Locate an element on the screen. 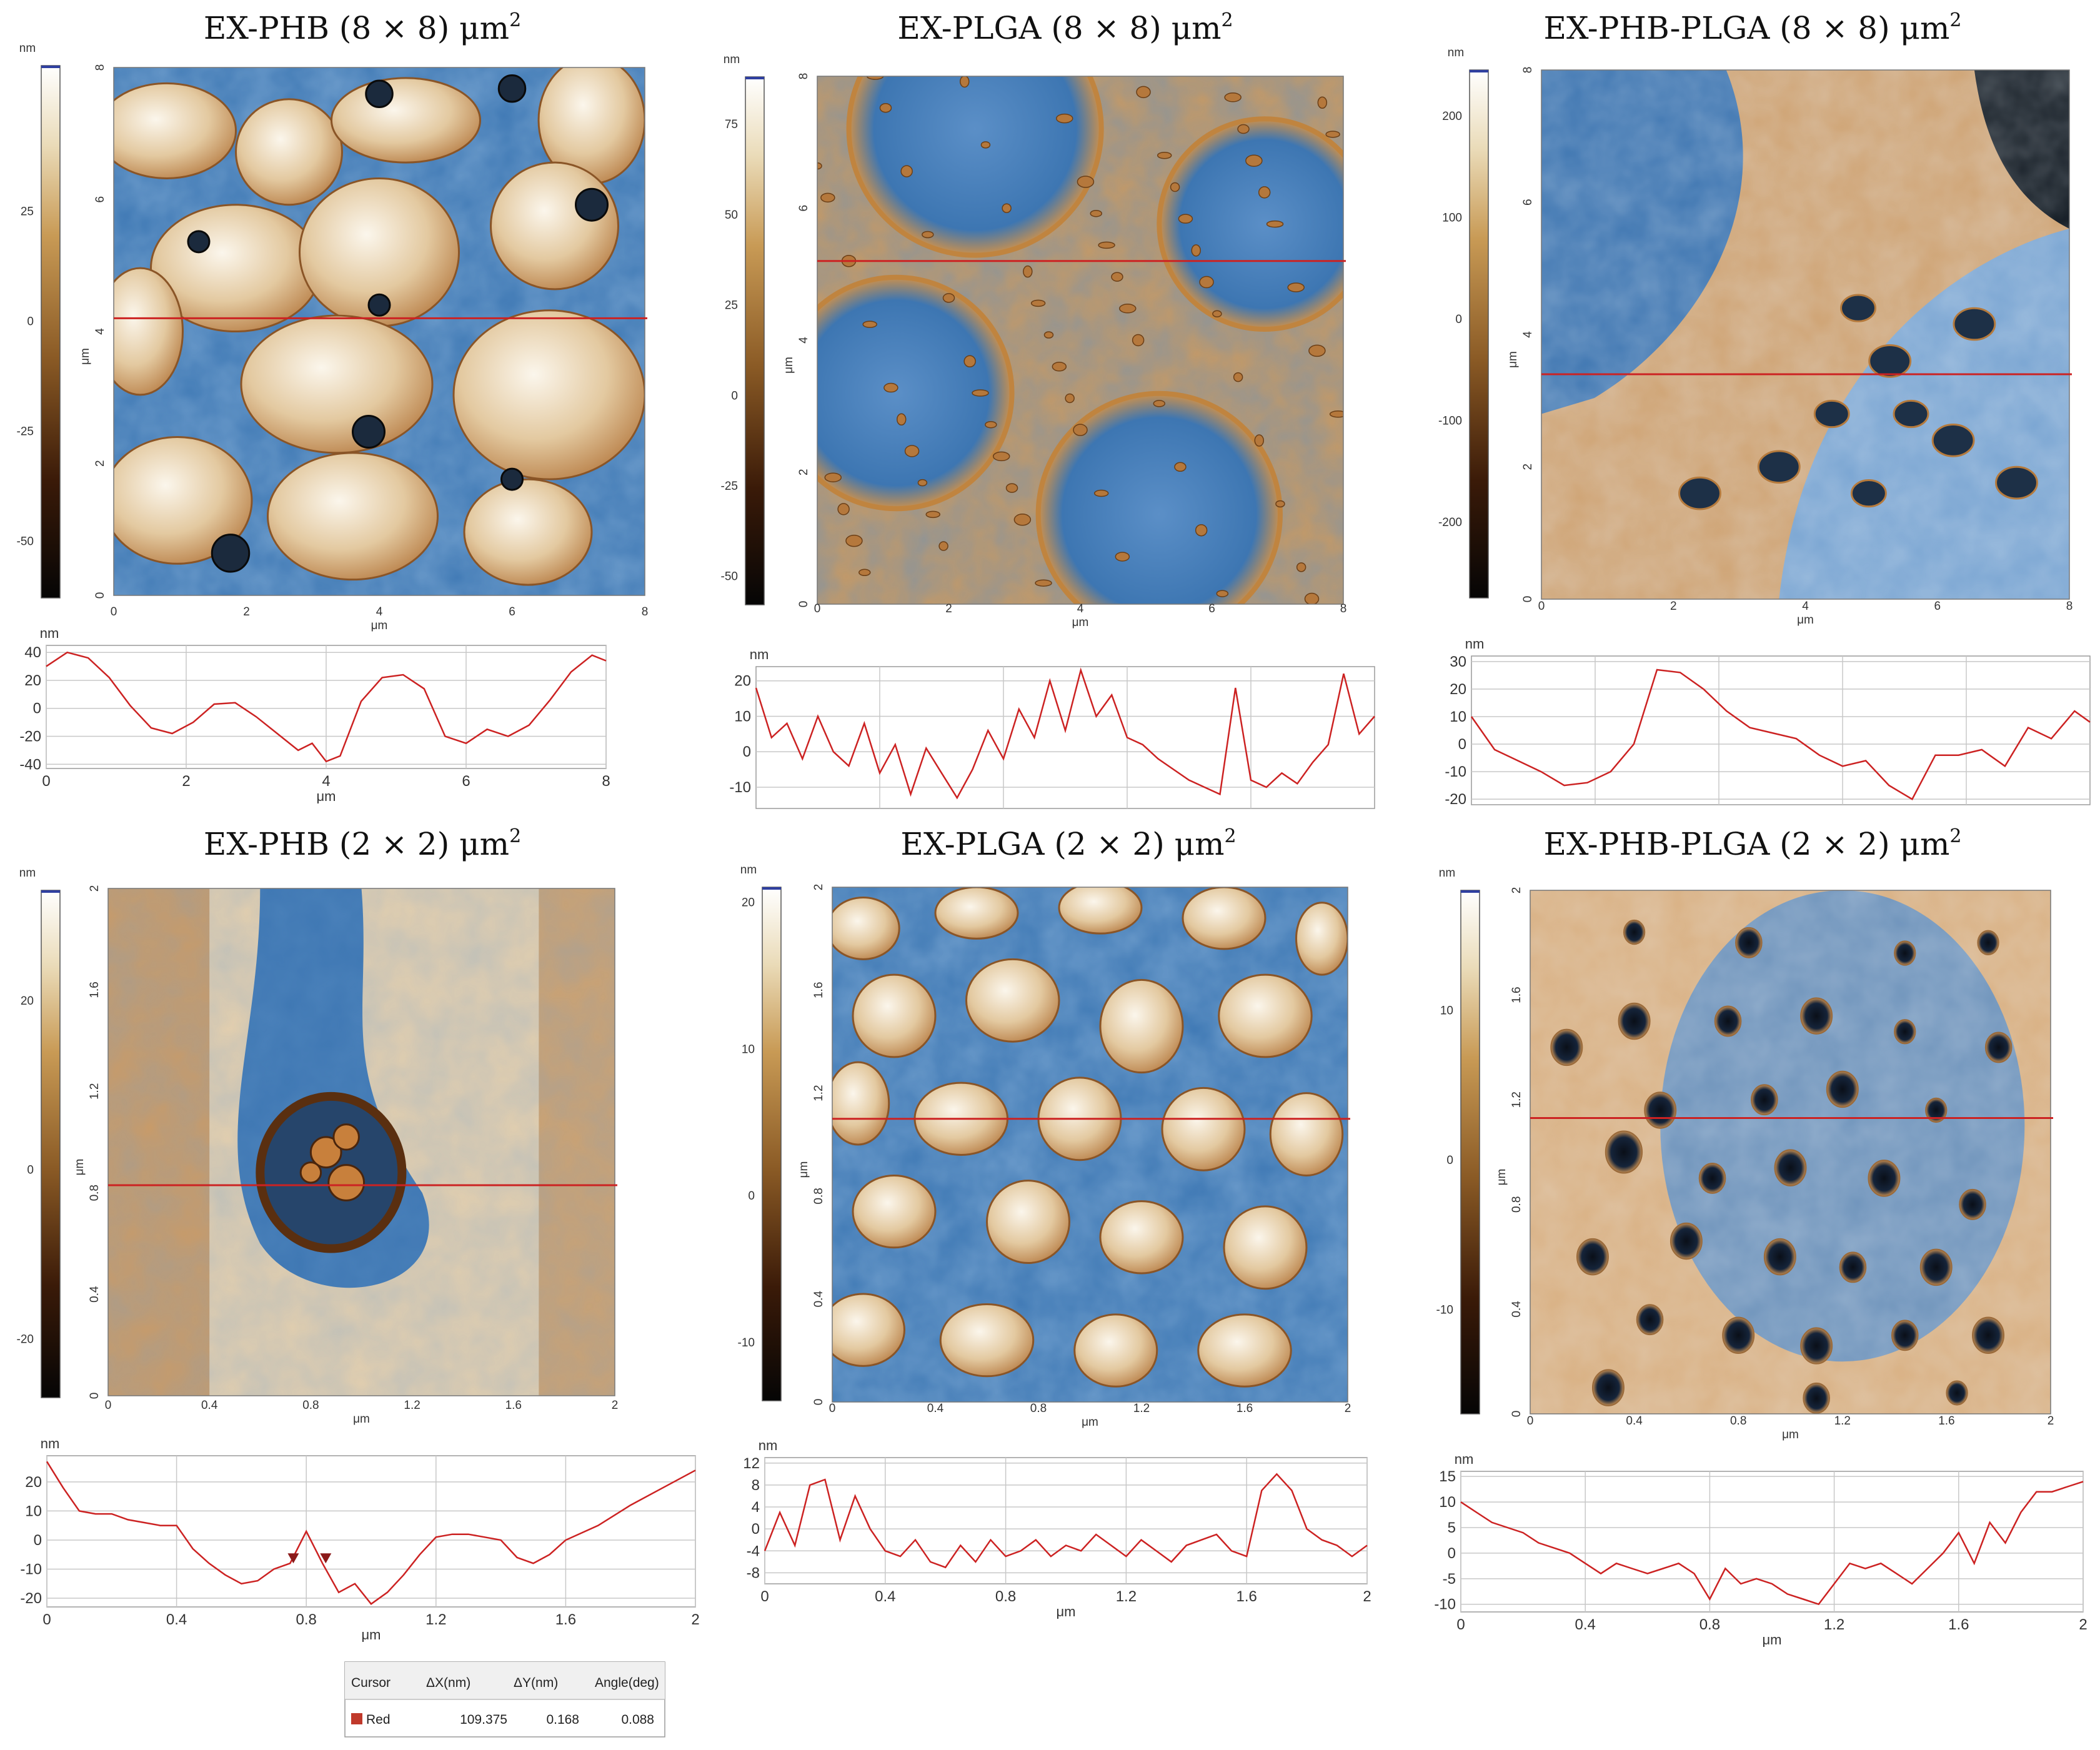 Image resolution: width=2100 pixels, height=1750 pixels. image-y-tick: 1.2 is located at coordinates (818, 1093).